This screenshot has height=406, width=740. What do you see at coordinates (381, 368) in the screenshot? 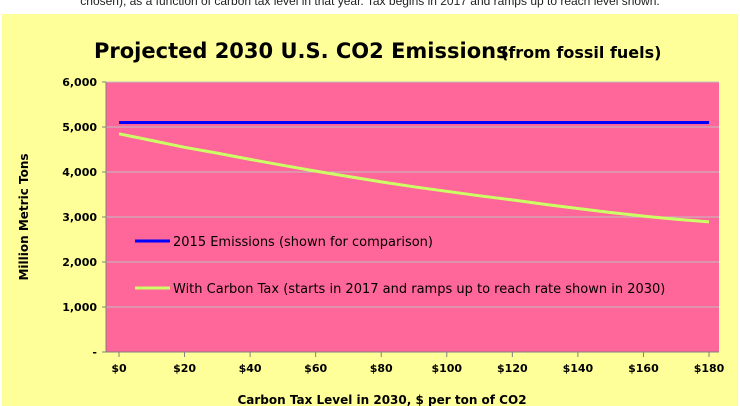
I see `x-tick-label: $80` at bounding box center [381, 368].